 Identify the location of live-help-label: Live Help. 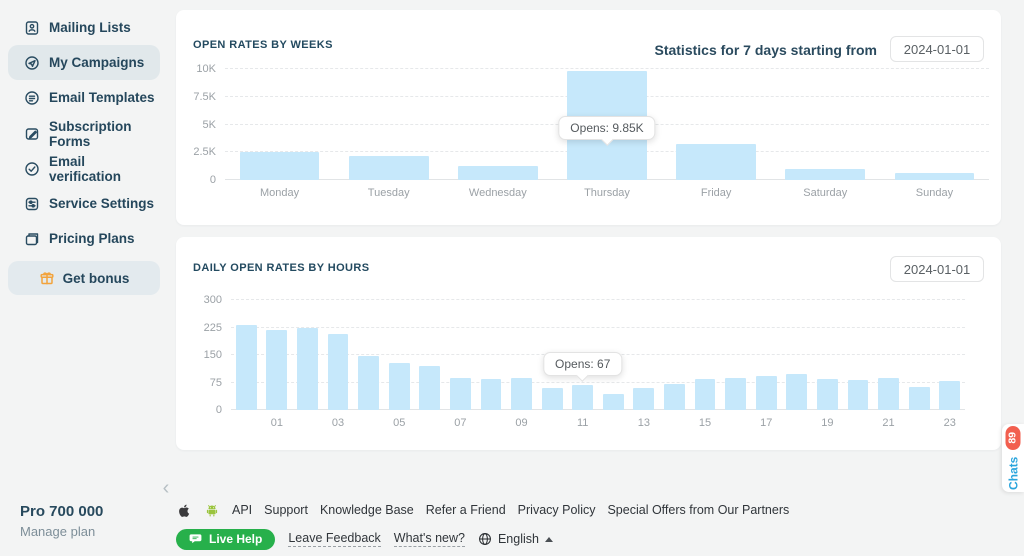
(236, 539).